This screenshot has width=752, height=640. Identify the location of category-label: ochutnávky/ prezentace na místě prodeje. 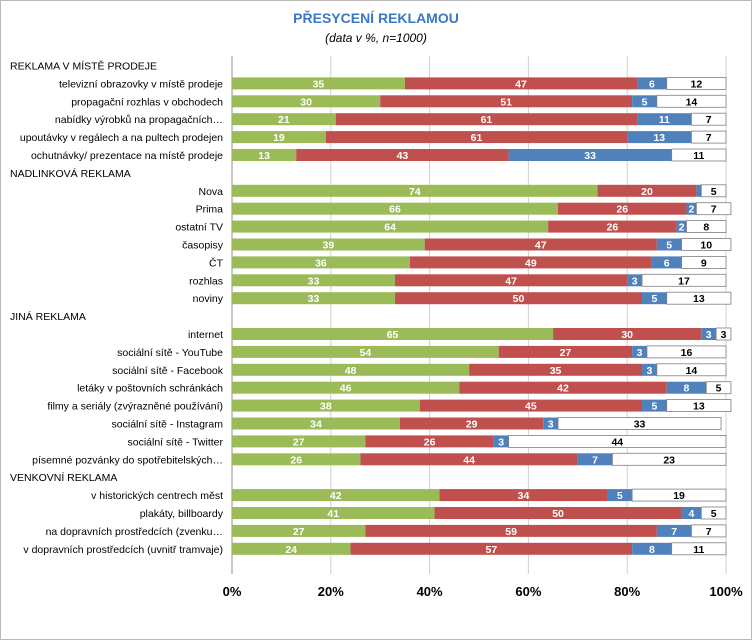
(127, 156).